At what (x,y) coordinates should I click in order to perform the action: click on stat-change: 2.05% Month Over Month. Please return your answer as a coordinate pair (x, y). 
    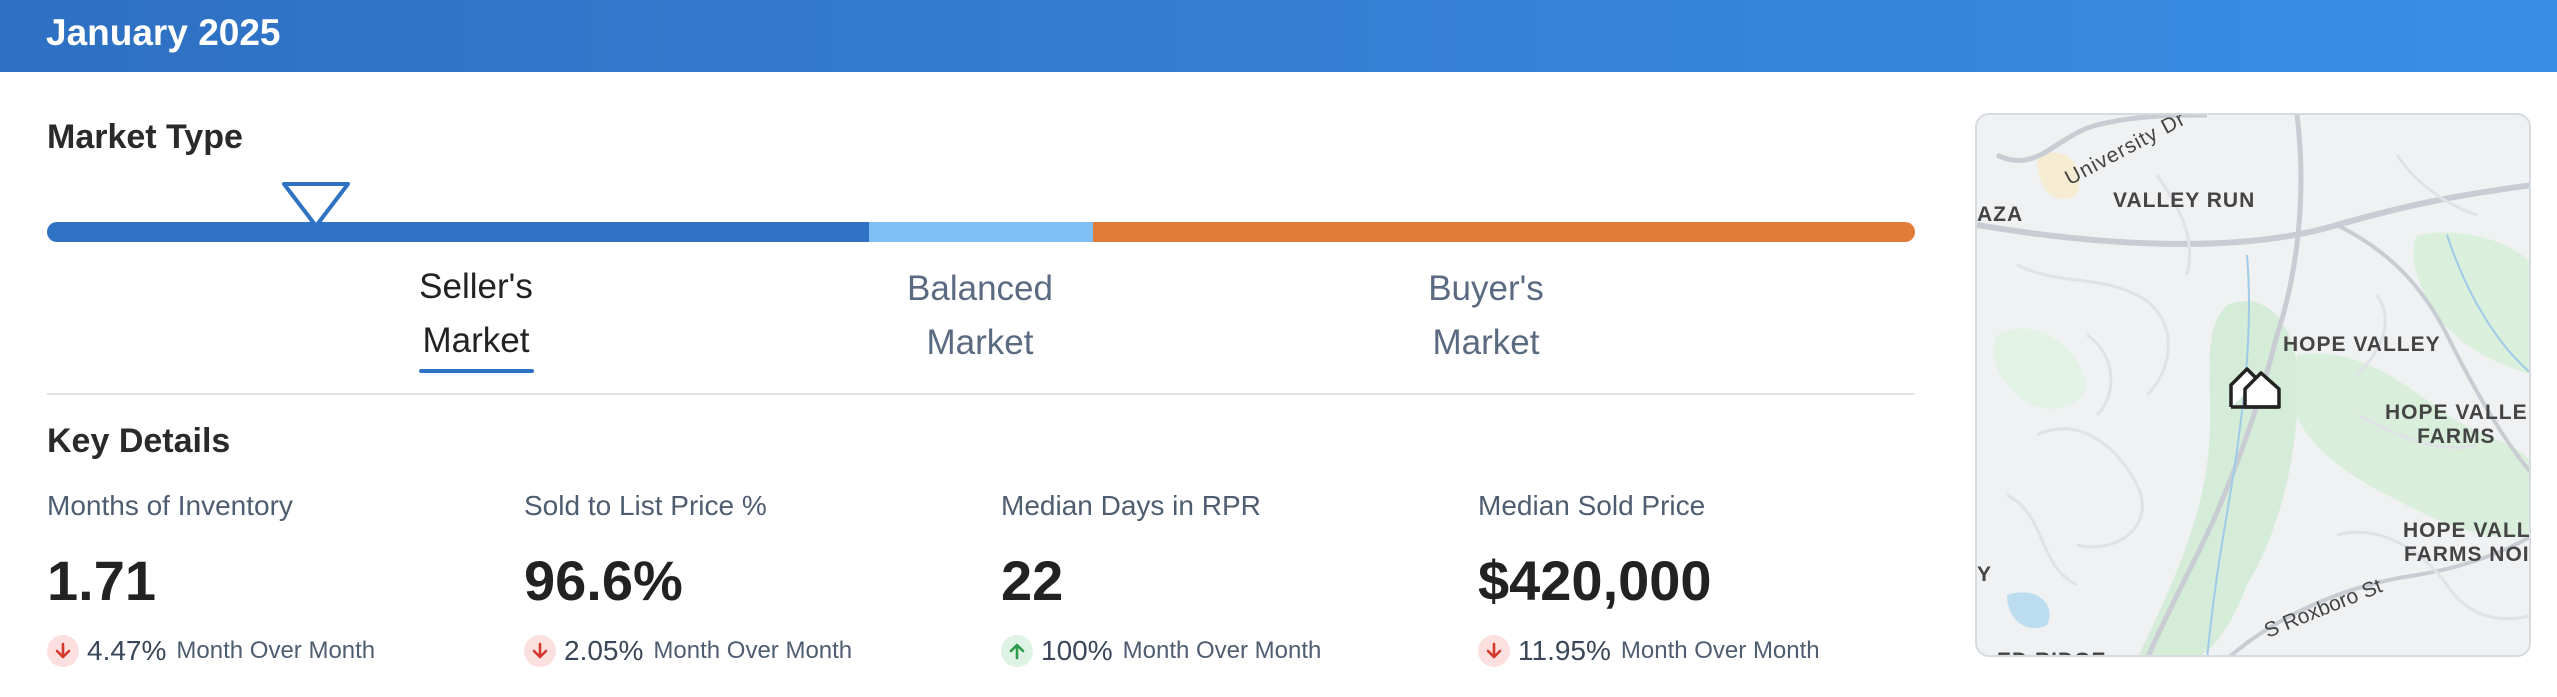
    Looking at the image, I should click on (754, 651).